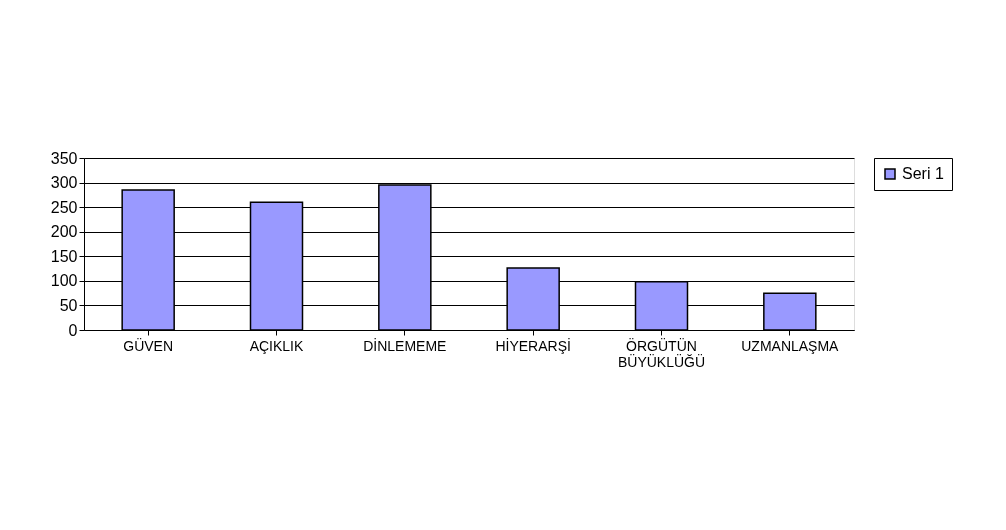  I want to click on legend-label: Seri 1, so click(923, 173).